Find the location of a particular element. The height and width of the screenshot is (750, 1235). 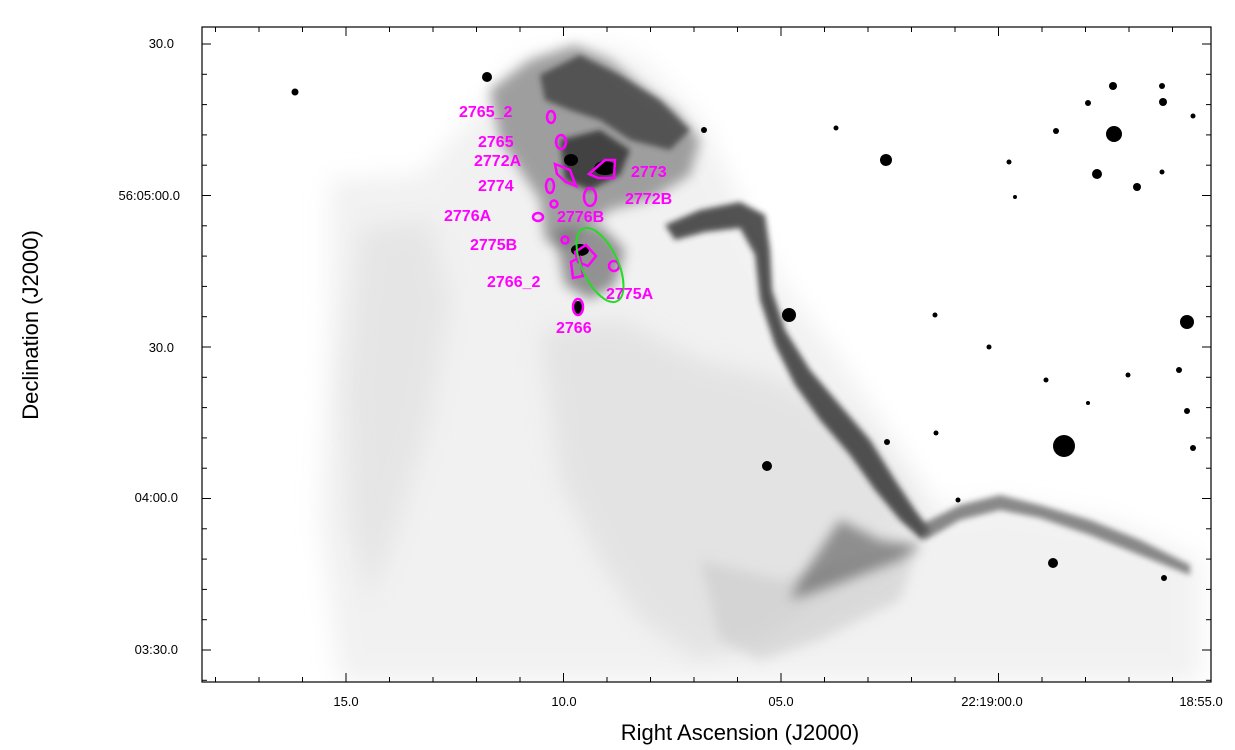

label-2765: 2765 is located at coordinates (496, 142).